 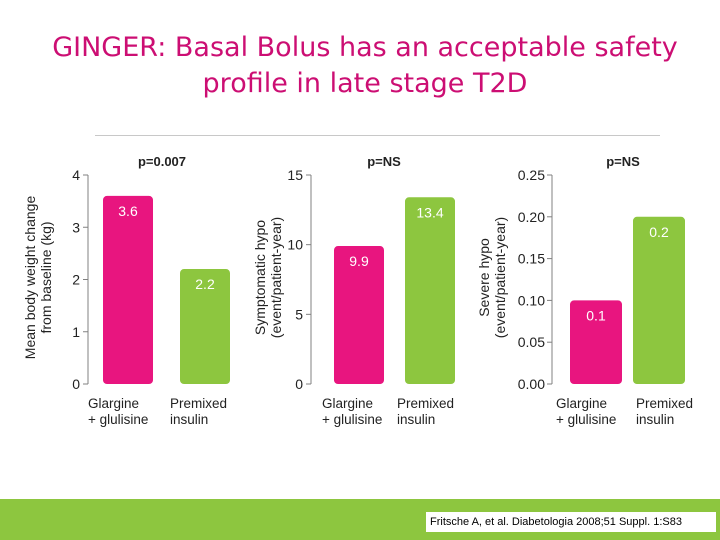 What do you see at coordinates (46, 277) in the screenshot?
I see `y-axis-label-line: from baseline (kg)` at bounding box center [46, 277].